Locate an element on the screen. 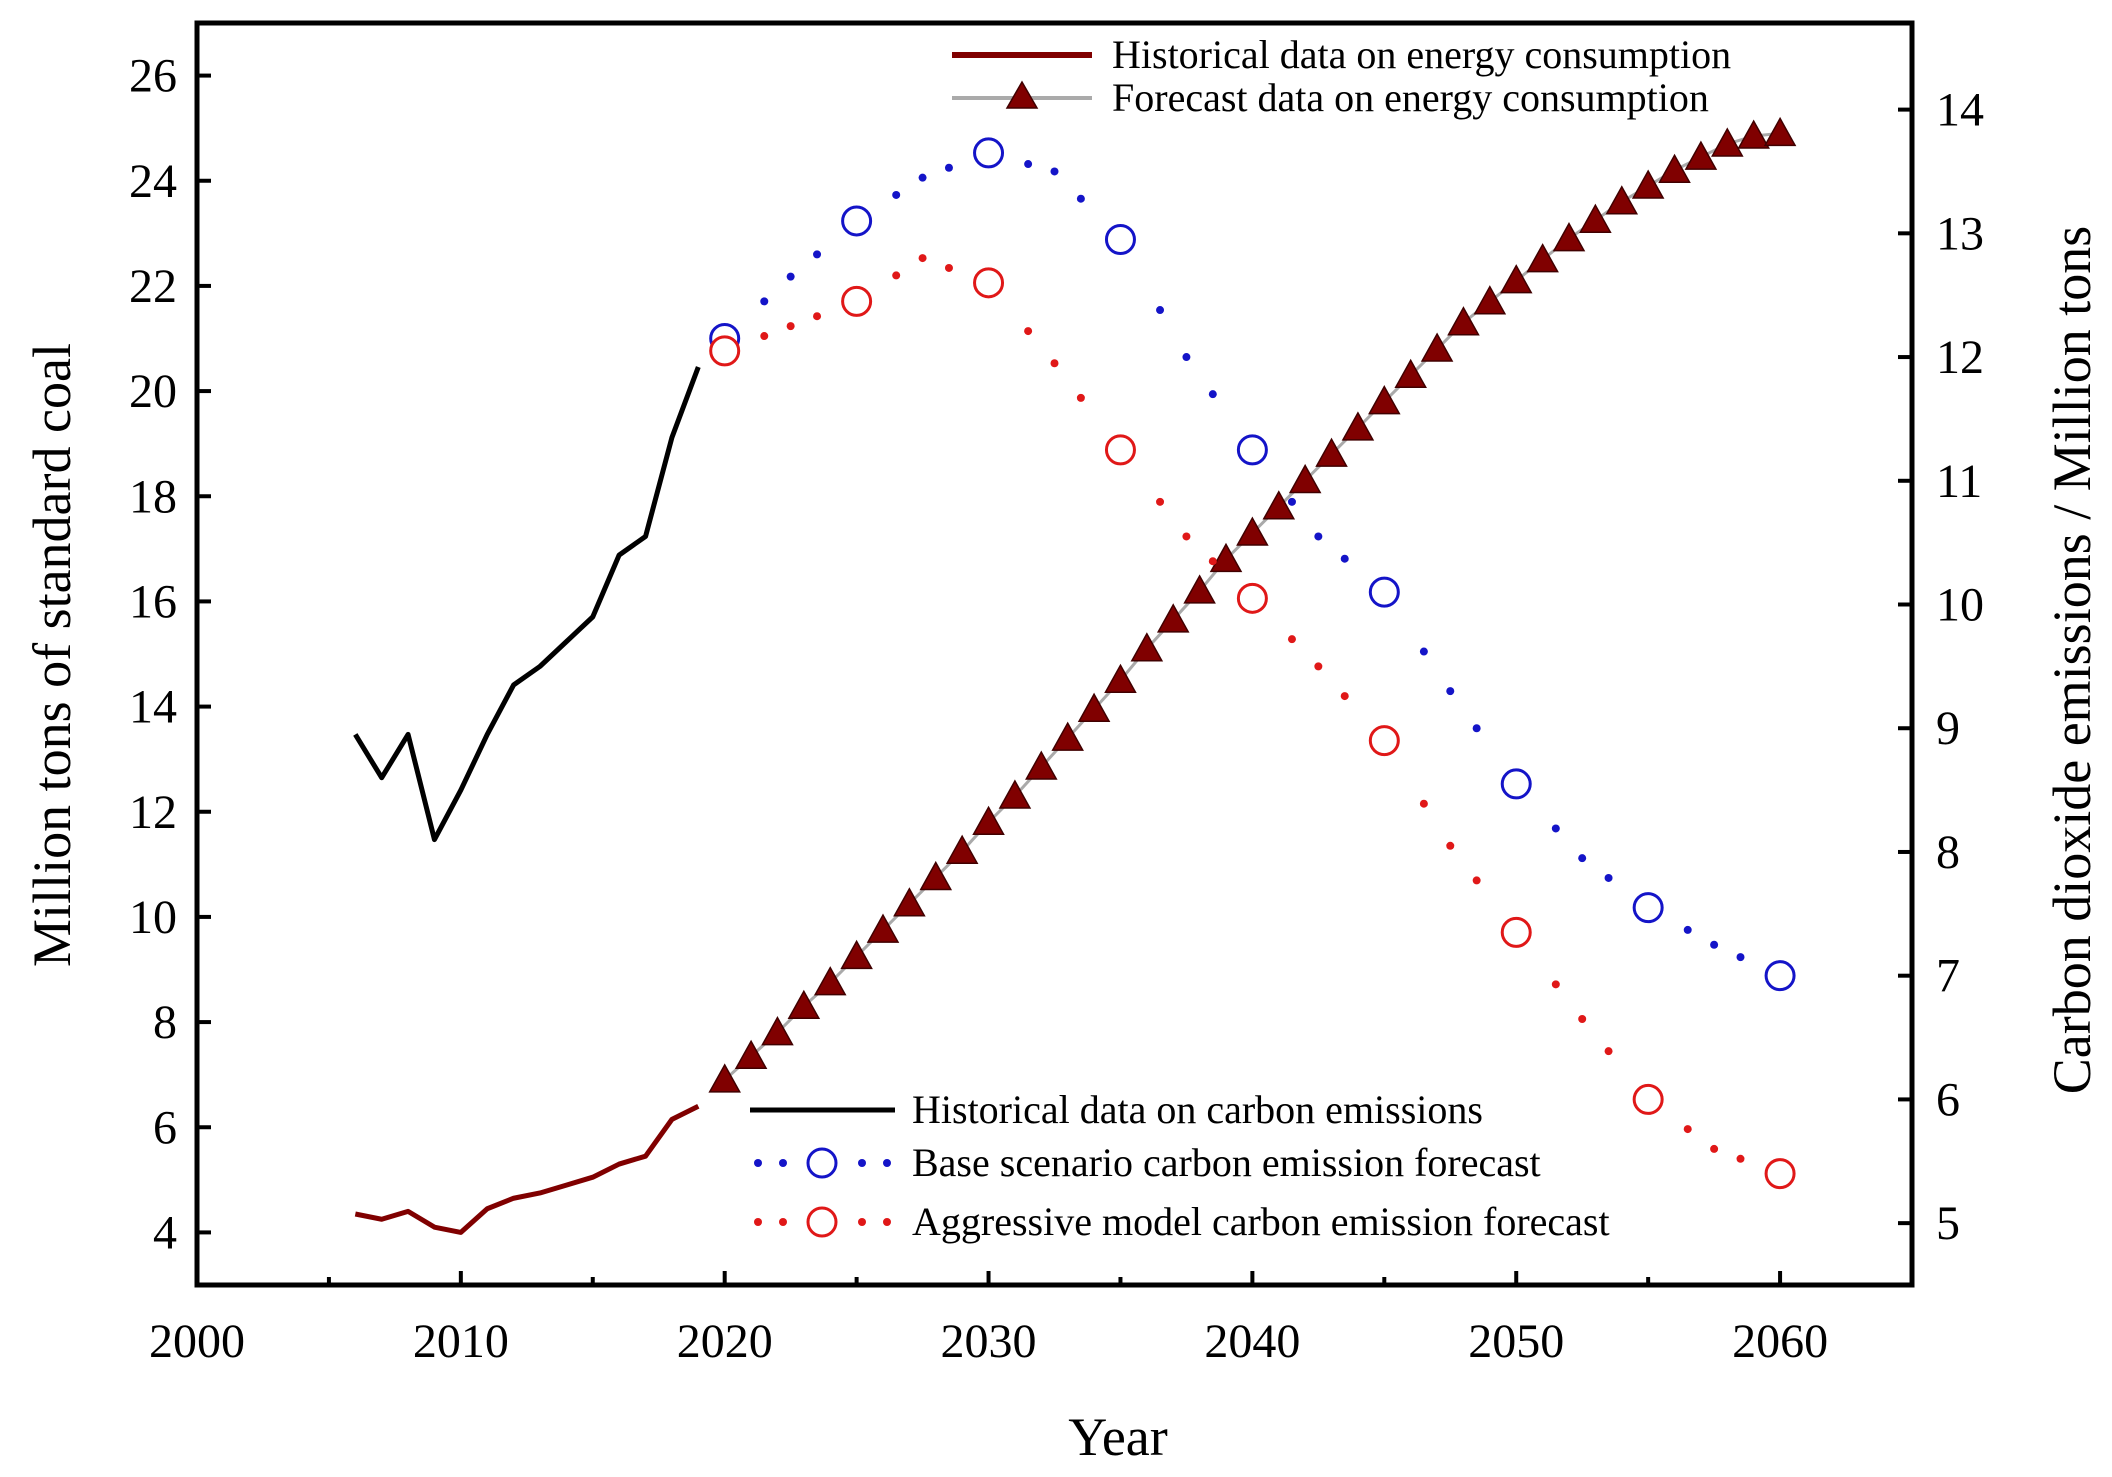 The width and height of the screenshot is (2112, 1477). legend-marker-base-scenario is located at coordinates (822, 1163).